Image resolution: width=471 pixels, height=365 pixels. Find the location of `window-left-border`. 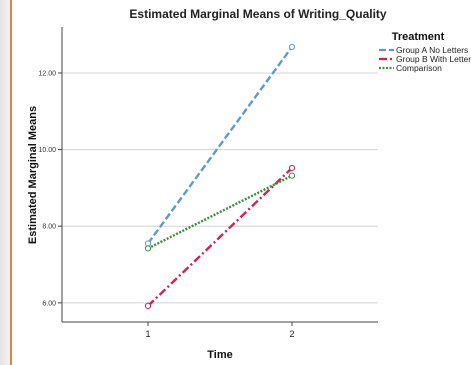

window-left-border is located at coordinates (11, 182).